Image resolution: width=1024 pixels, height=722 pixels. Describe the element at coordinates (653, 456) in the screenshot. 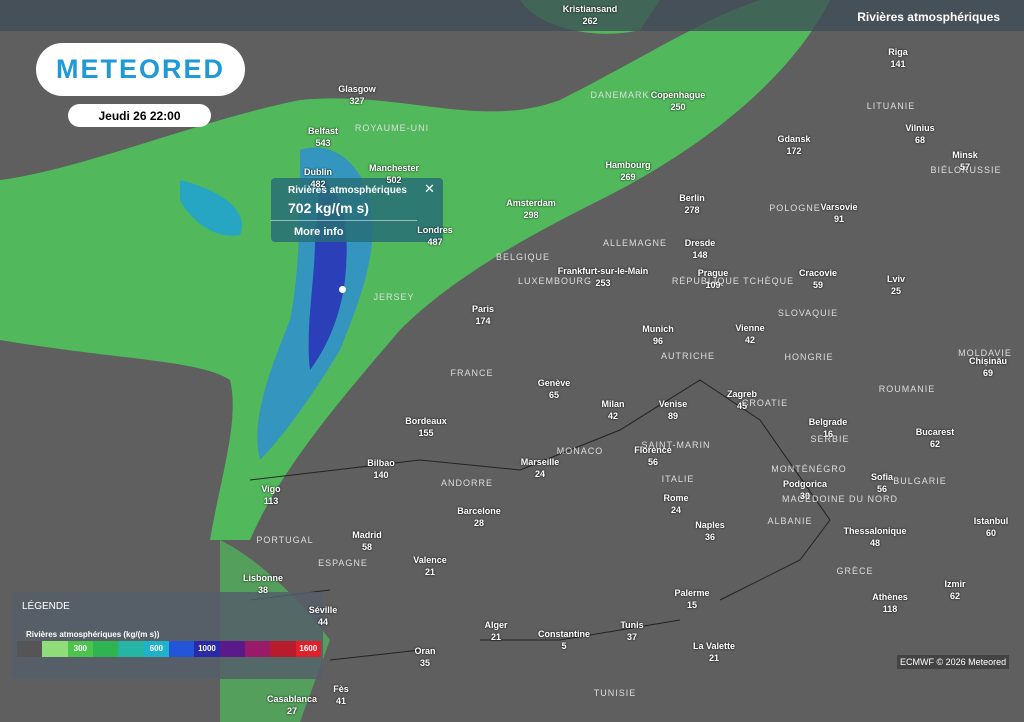

I see `city-label: Florence 56` at that location.